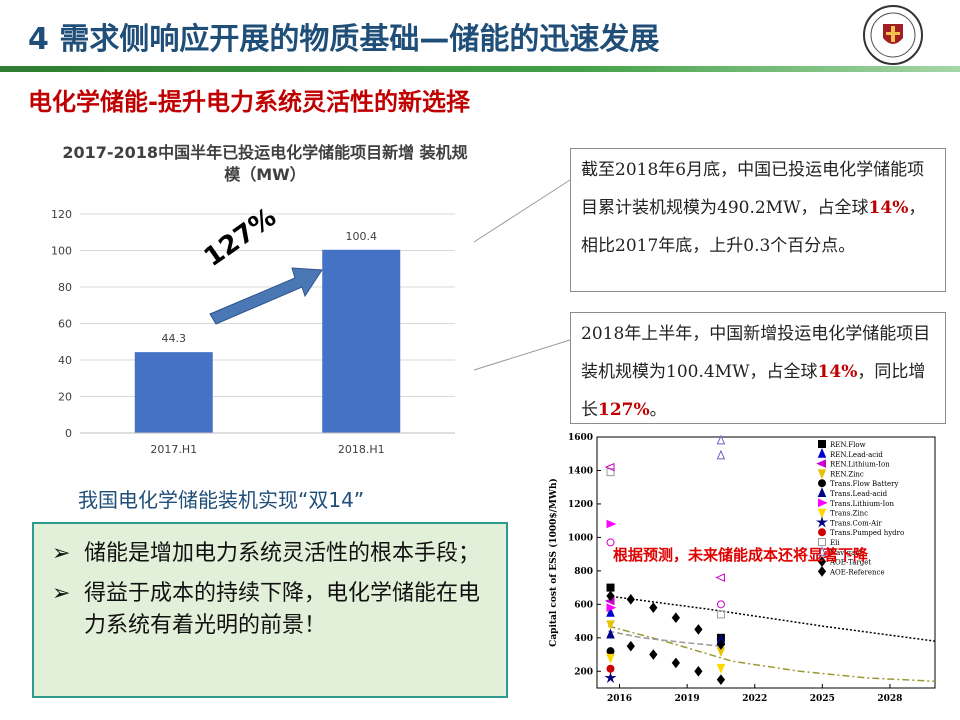  I want to click on bar-chart: 0 20 40 60 80 100 120 44.3 2017.H1 100.4 2018.H1, so click(253, 332).